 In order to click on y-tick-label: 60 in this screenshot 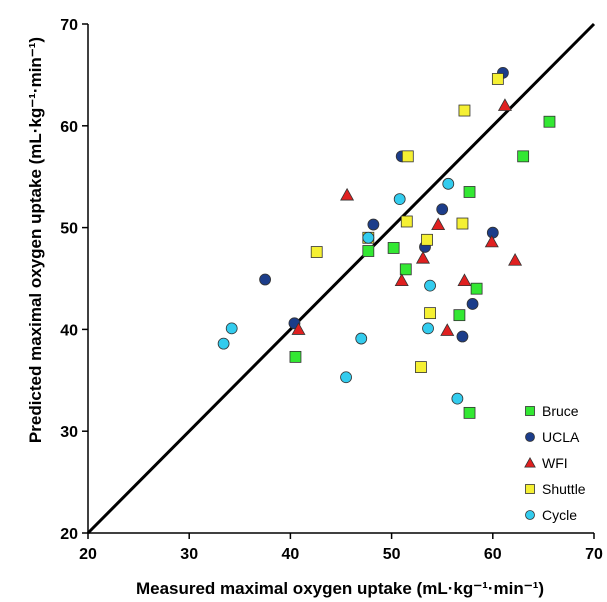, I will do `click(69, 127)`.